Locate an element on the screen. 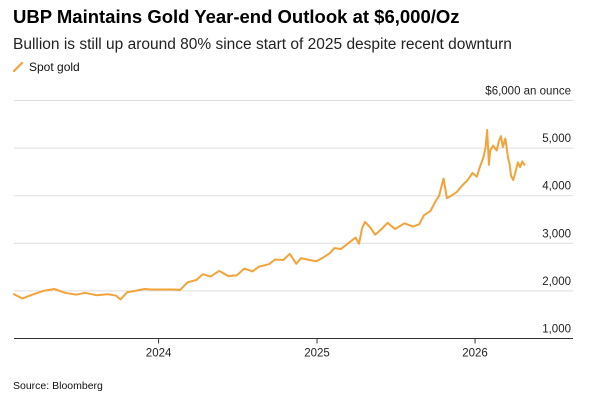 The width and height of the screenshot is (605, 403). y-axis: $6,000 an ounce 1,000 2,000 3,000 4,000 5,000 is located at coordinates (528, 211).